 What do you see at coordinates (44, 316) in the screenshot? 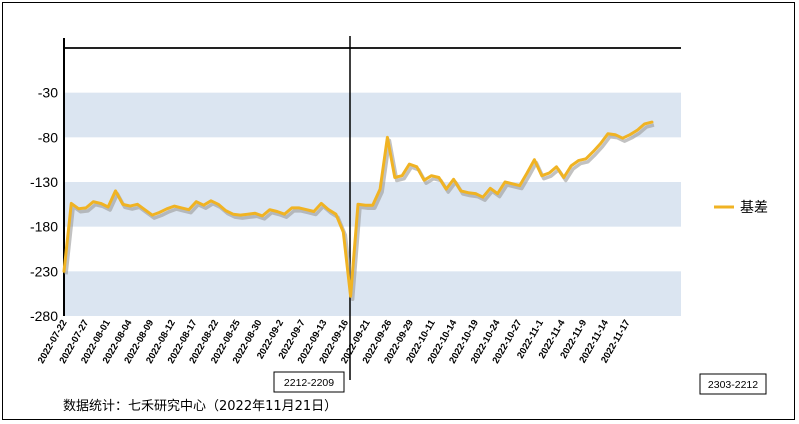
I see `y-tick-label-5: -280` at bounding box center [44, 316].